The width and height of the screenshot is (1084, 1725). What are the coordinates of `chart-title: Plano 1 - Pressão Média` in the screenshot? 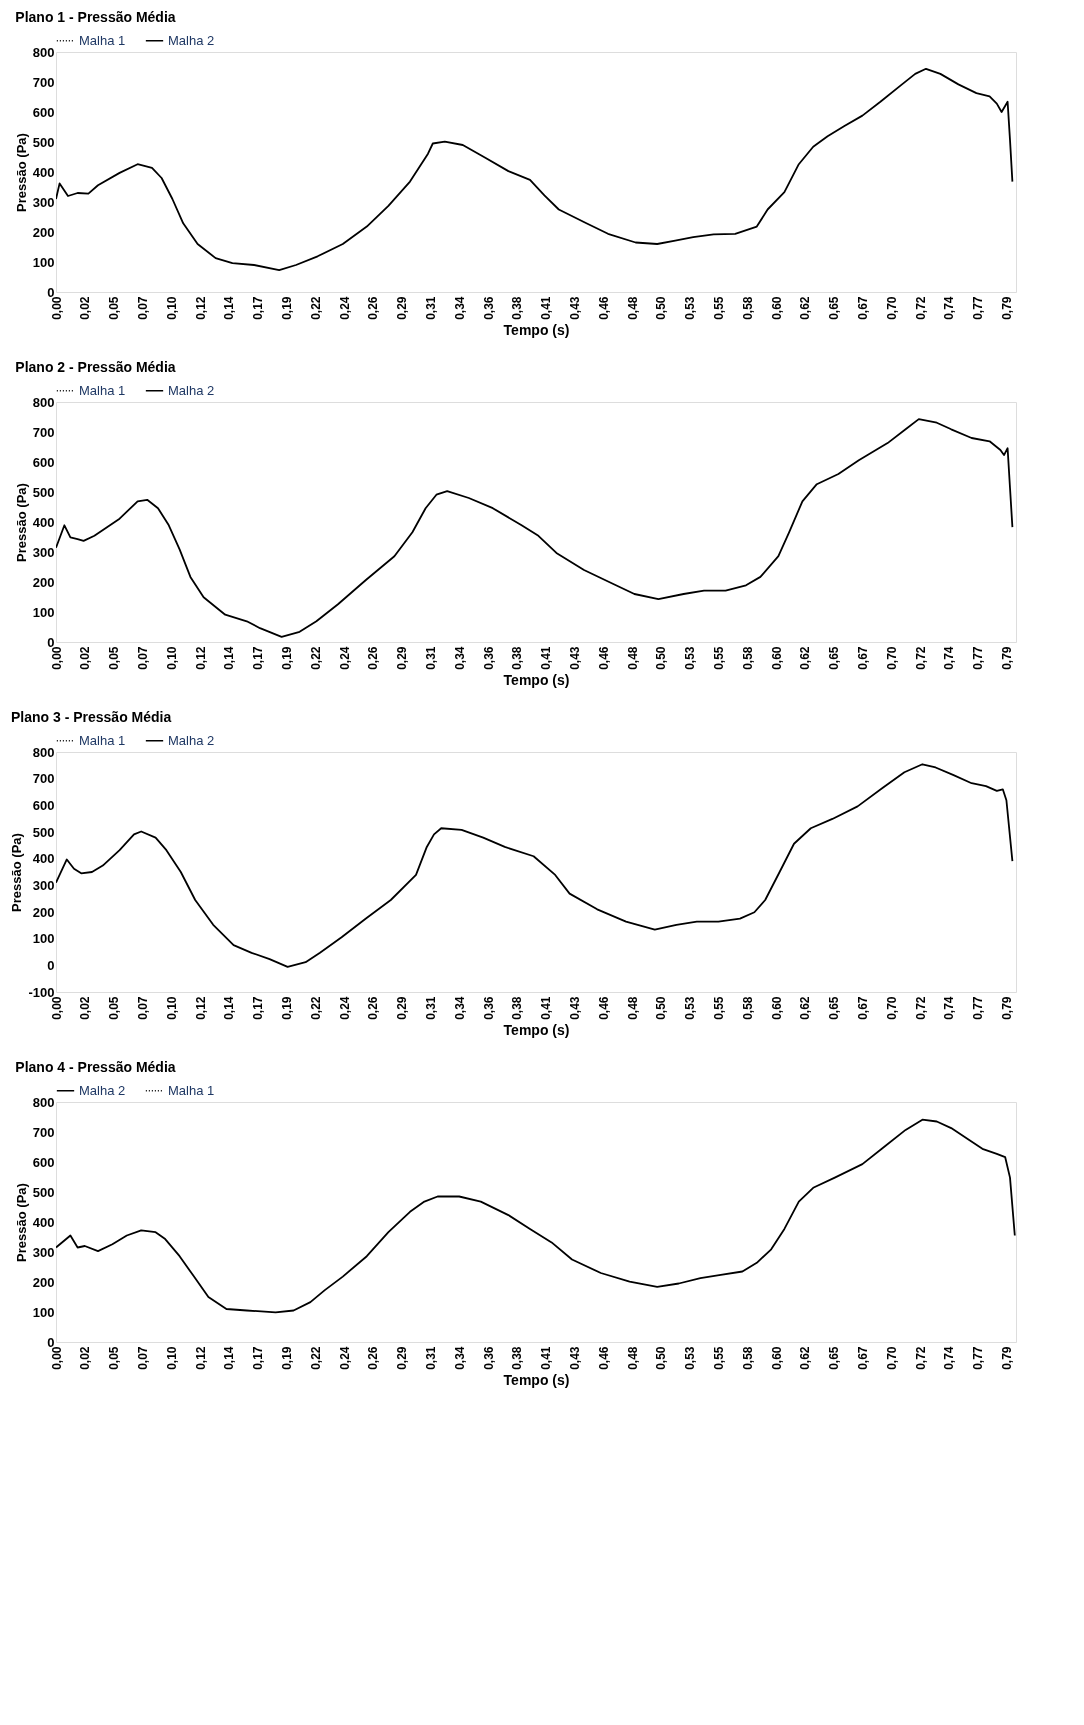 It's located at (95, 17).